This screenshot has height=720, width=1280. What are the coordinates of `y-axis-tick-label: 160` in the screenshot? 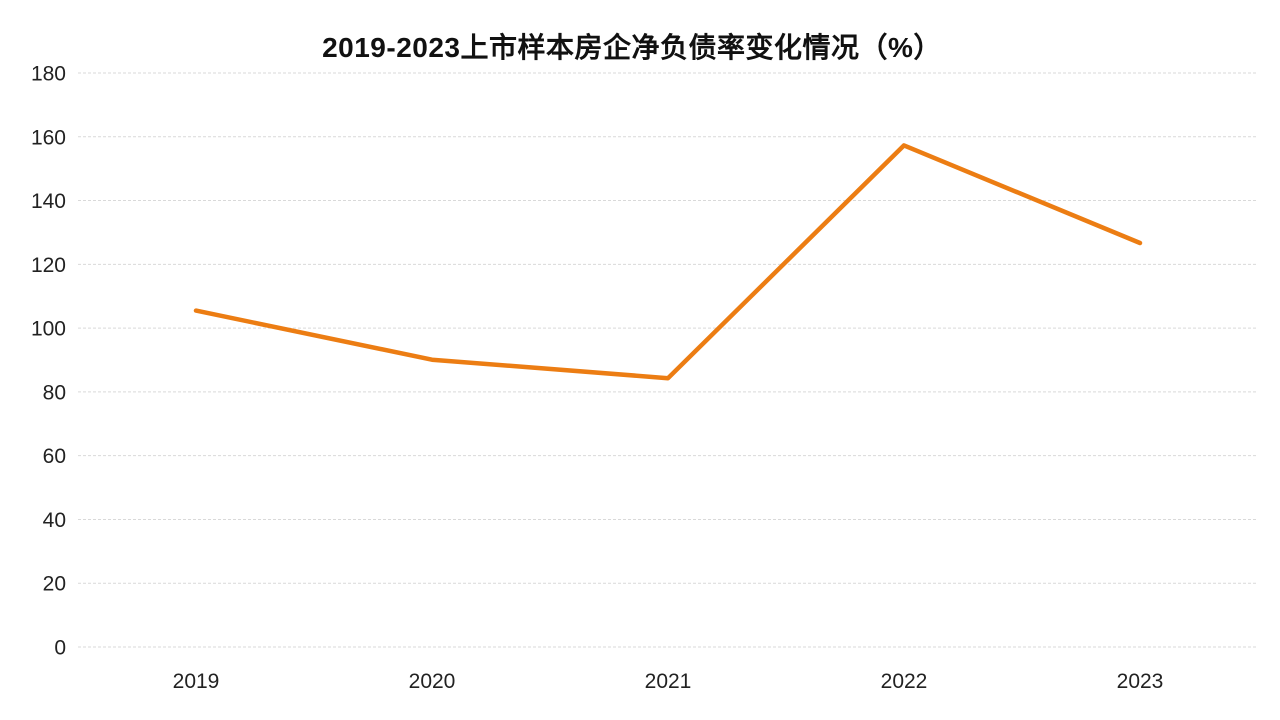 It's located at (48, 137).